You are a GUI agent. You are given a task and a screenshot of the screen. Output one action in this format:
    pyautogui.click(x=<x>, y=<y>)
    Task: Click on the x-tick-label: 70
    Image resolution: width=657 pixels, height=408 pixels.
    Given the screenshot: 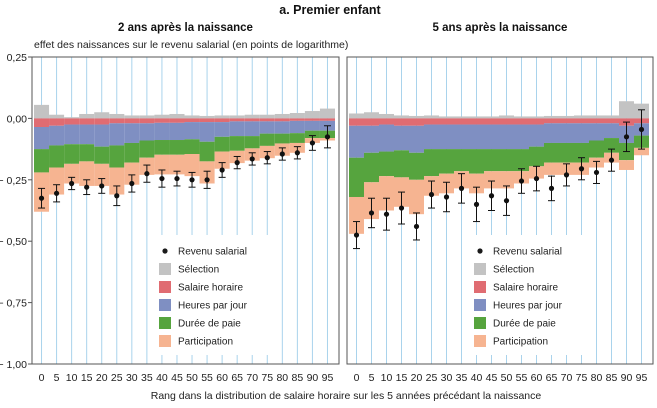 What is the action you would take?
    pyautogui.click(x=252, y=378)
    